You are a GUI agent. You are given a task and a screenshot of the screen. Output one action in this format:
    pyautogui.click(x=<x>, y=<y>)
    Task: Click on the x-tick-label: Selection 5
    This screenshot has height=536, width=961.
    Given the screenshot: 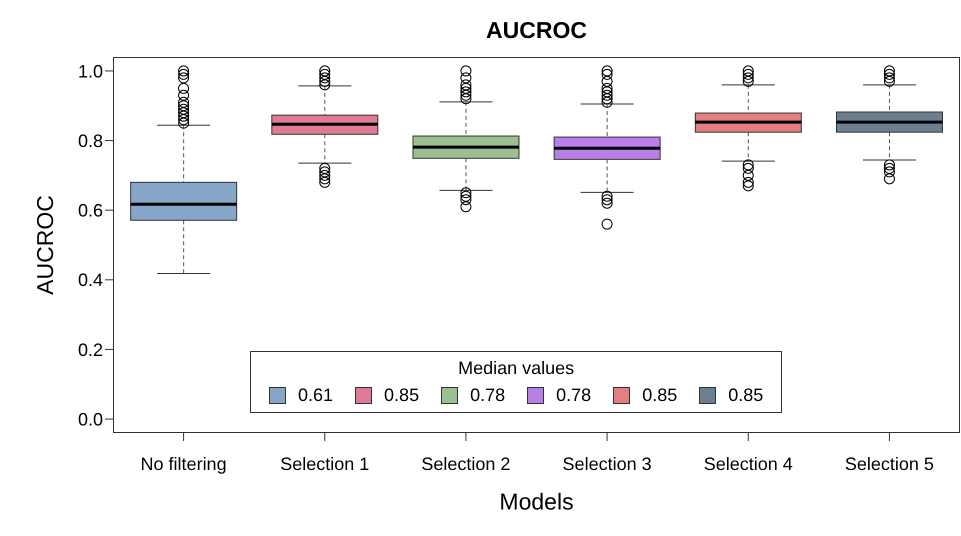 What is the action you would take?
    pyautogui.click(x=889, y=464)
    